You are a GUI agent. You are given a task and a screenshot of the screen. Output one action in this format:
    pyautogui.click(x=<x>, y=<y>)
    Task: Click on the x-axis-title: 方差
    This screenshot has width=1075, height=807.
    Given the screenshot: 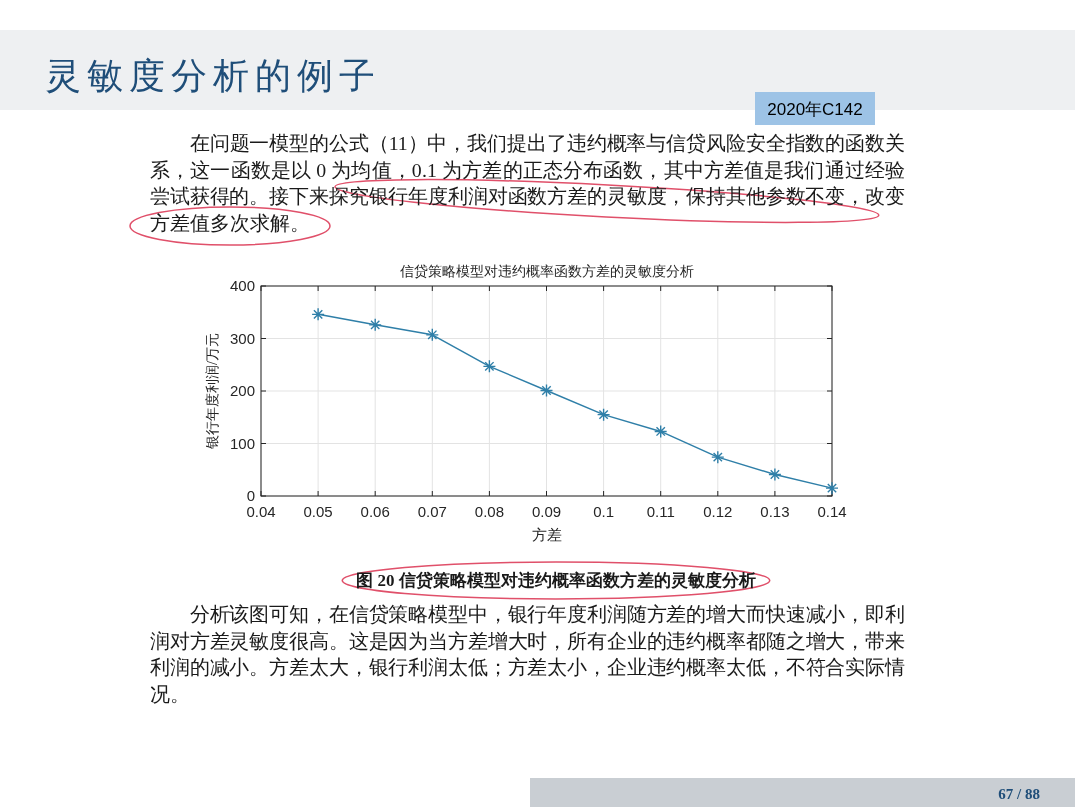 What is the action you would take?
    pyautogui.click(x=546, y=535)
    